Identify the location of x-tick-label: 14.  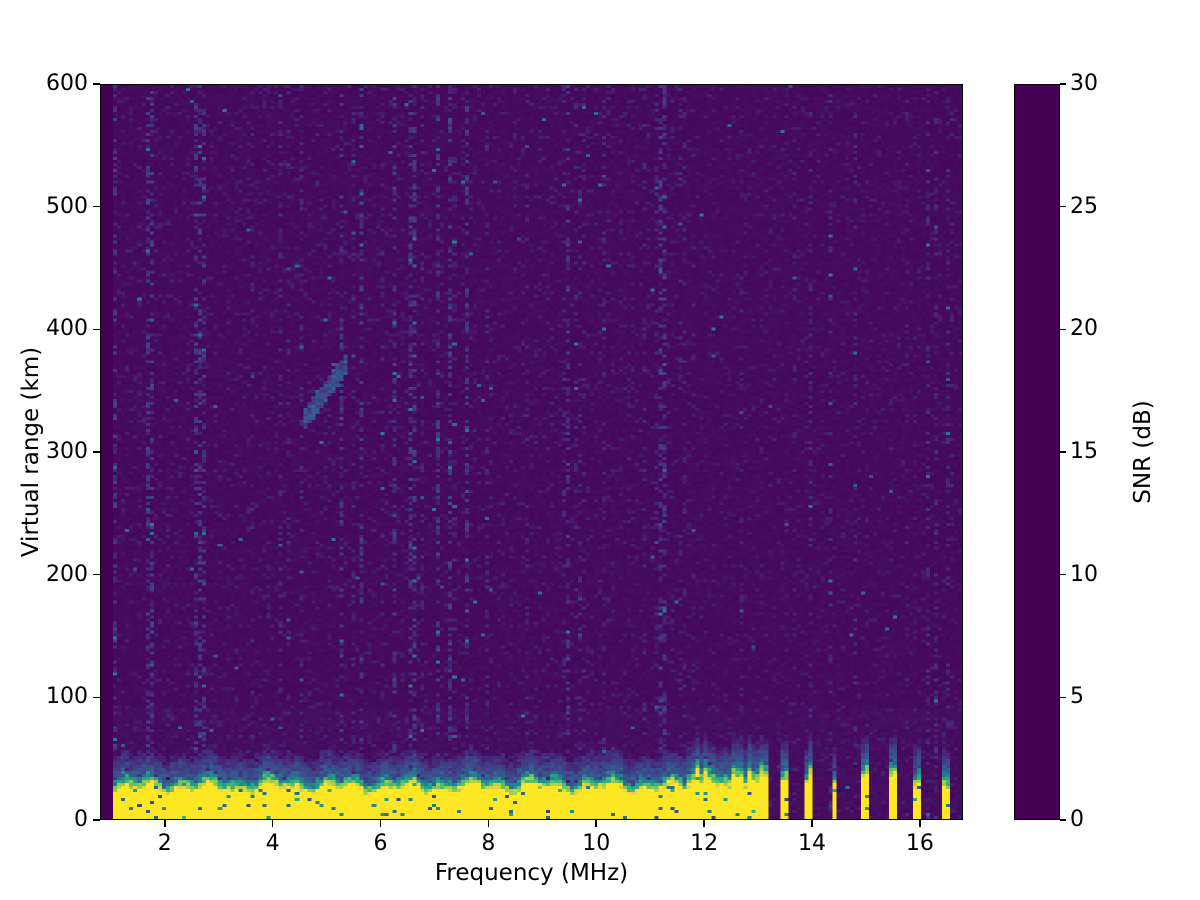
(811, 843).